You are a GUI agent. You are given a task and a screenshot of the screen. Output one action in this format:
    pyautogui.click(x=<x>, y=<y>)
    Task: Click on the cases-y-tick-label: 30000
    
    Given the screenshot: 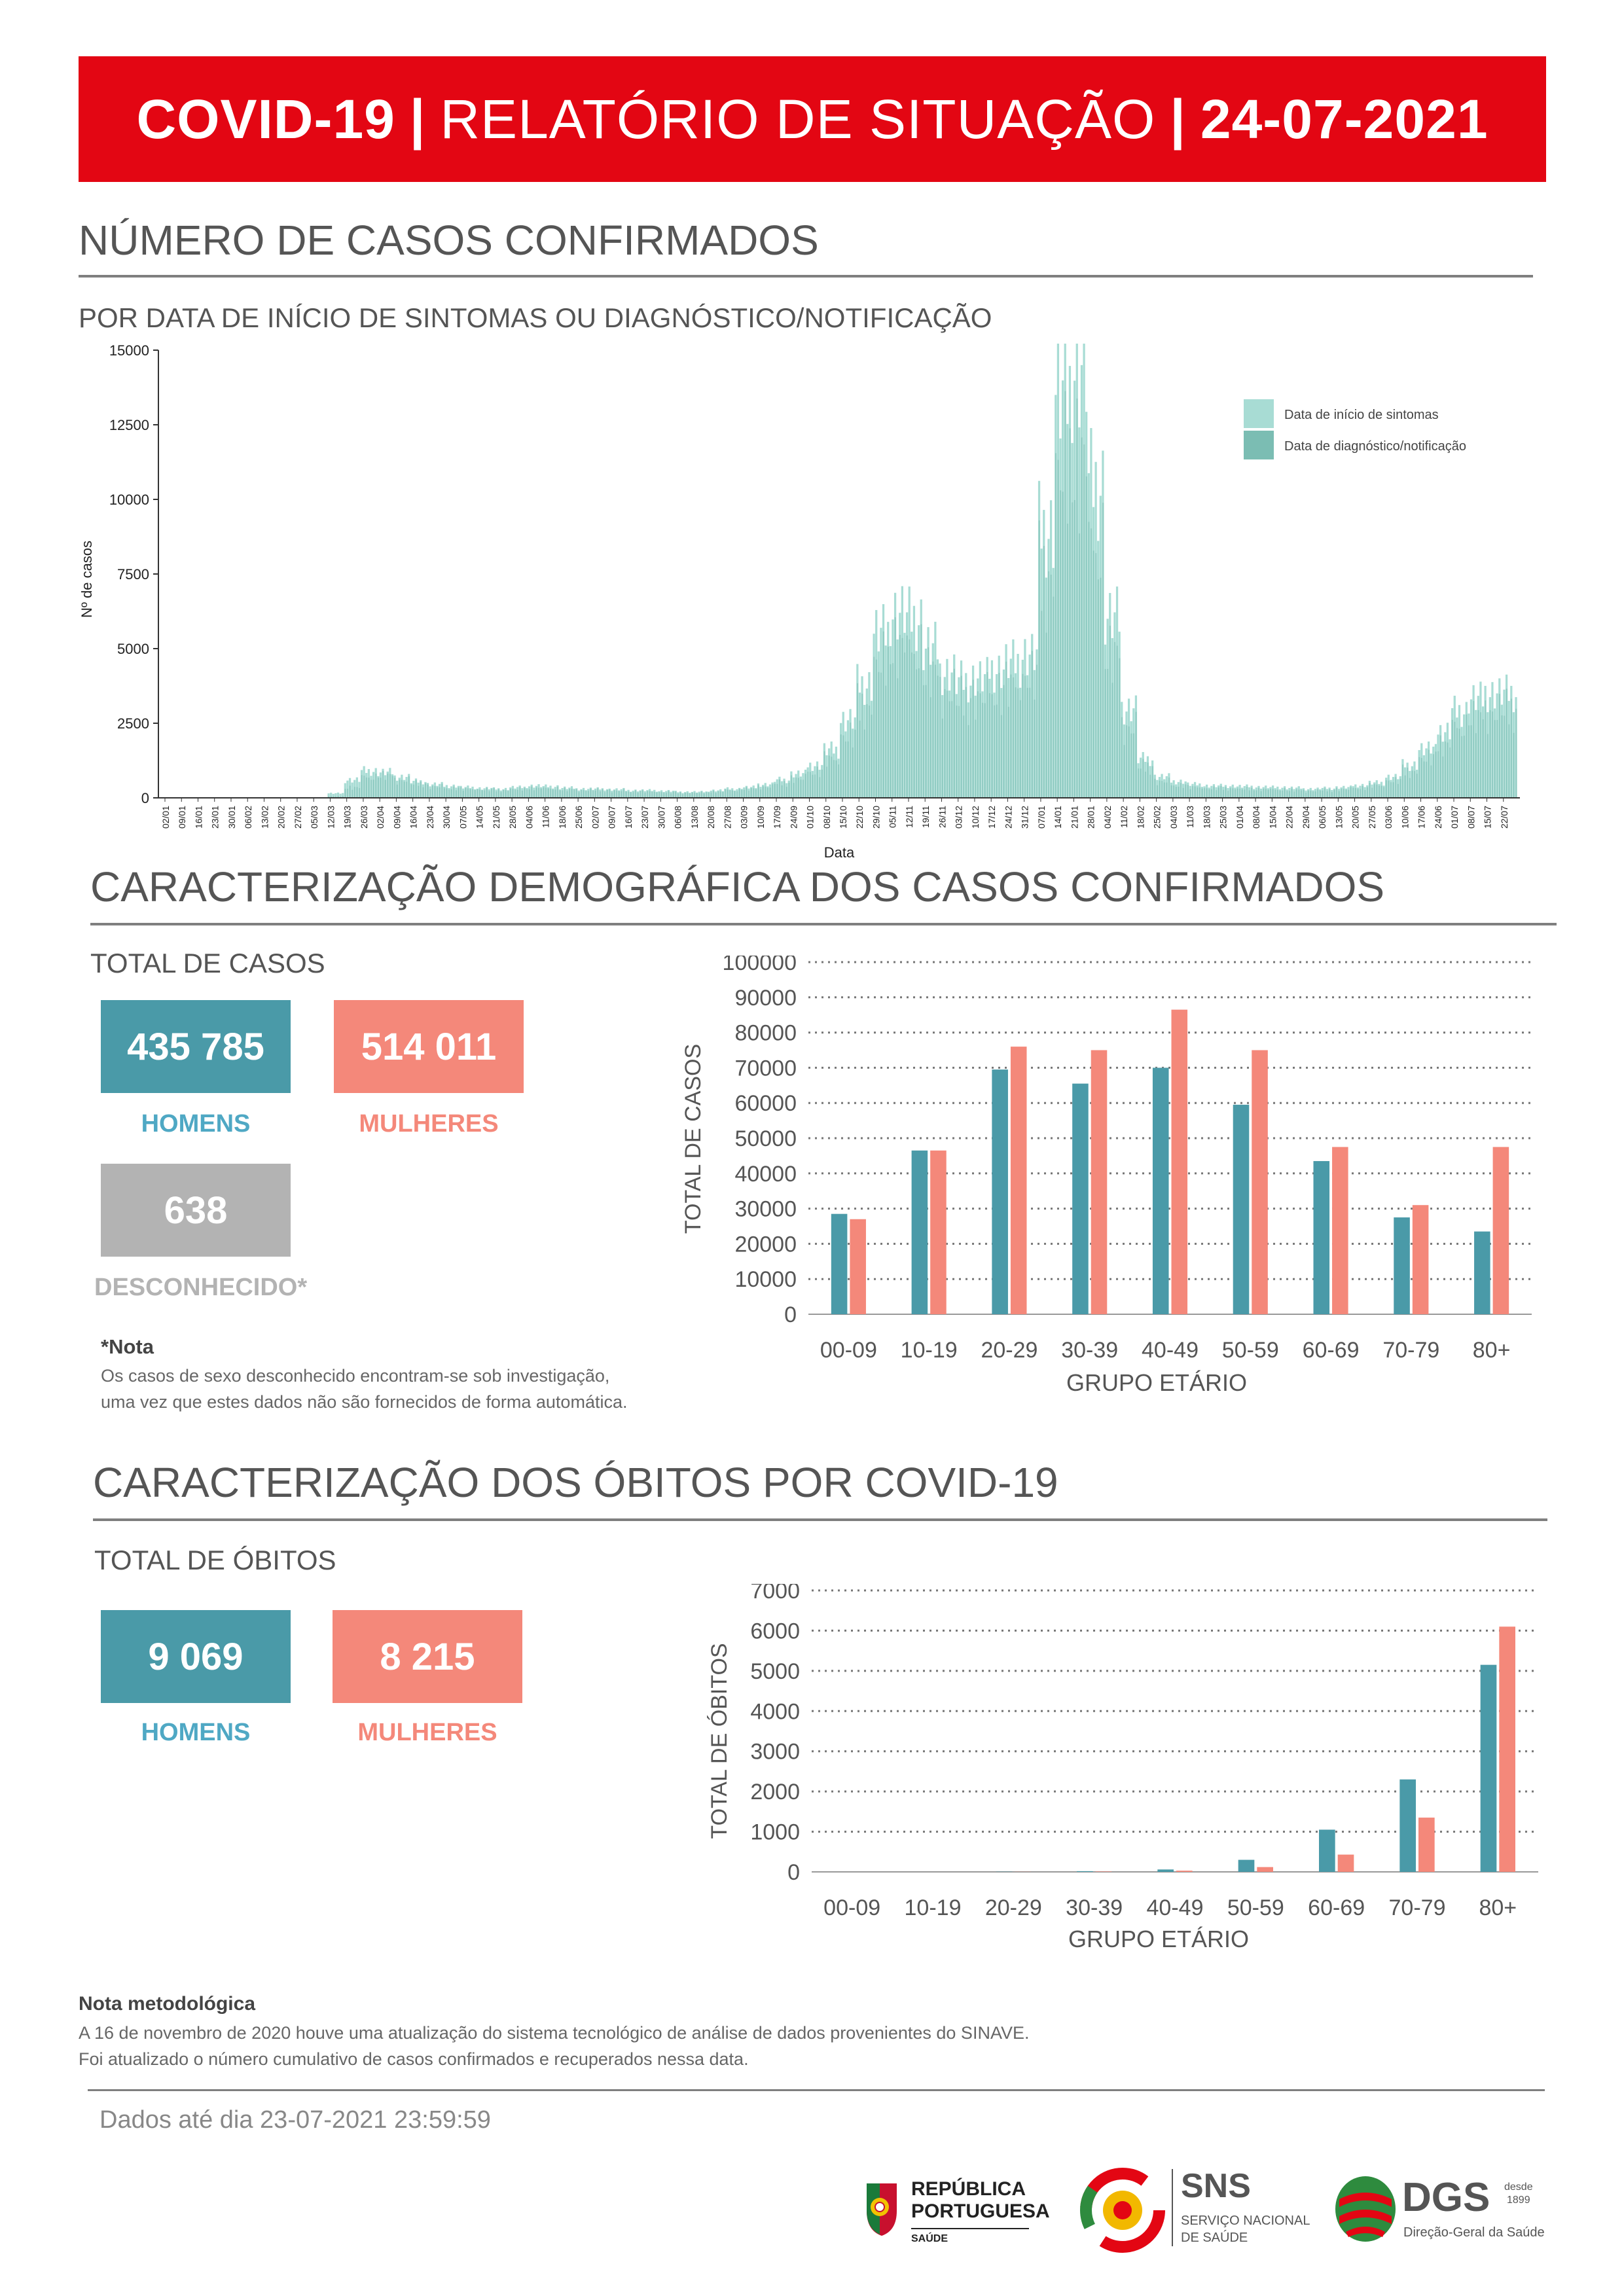 What is the action you would take?
    pyautogui.click(x=765, y=1209)
    